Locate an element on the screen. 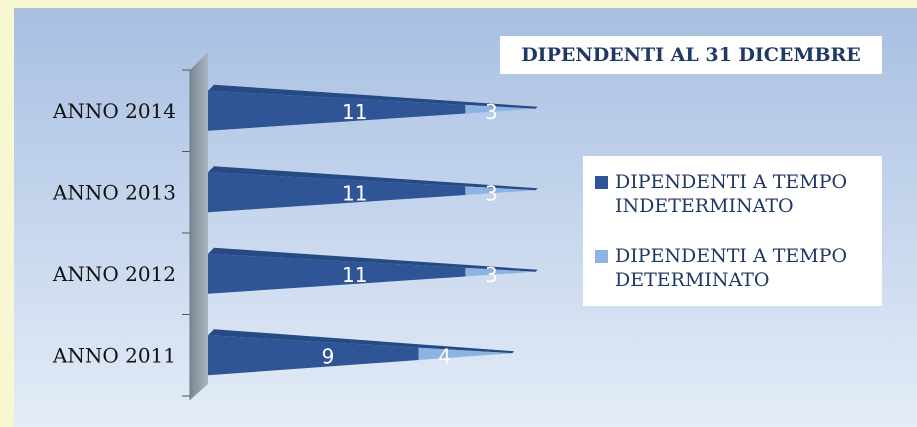 This screenshot has height=427, width=917. legend-label-determinato: DIPENDENTI A TEMPO DETERMINATO is located at coordinates (731, 268).